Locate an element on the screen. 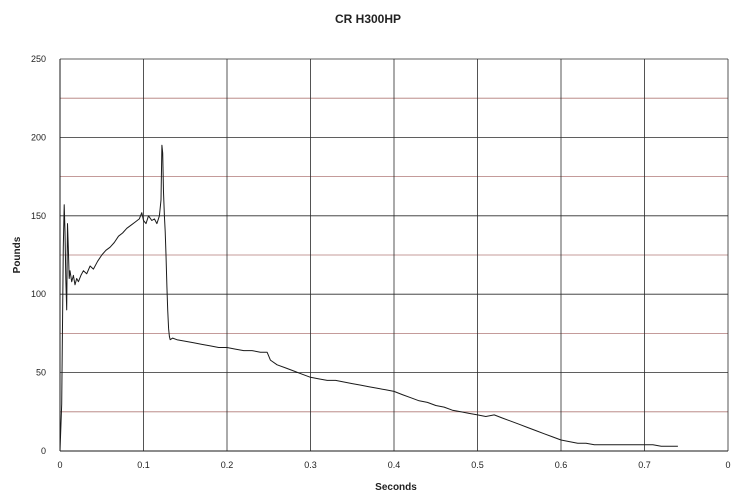 The height and width of the screenshot is (493, 732). y-tick-label: 250 is located at coordinates (38, 59).